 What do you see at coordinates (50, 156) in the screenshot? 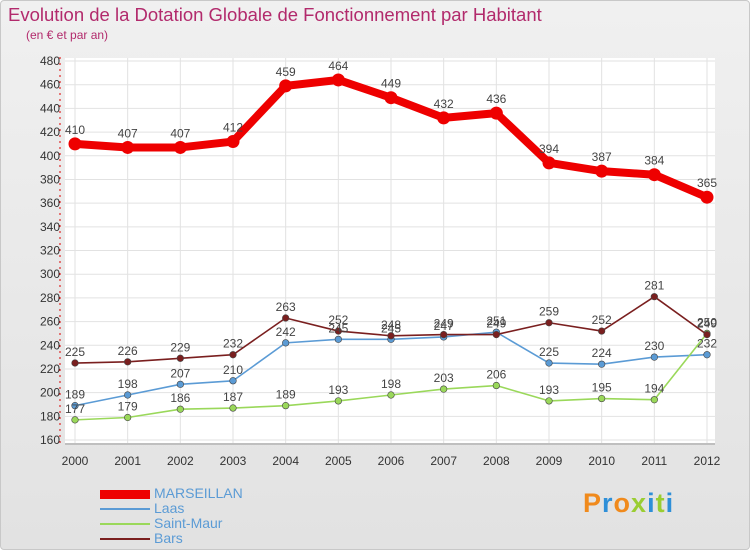
I see `y-tick-label: 400` at bounding box center [50, 156].